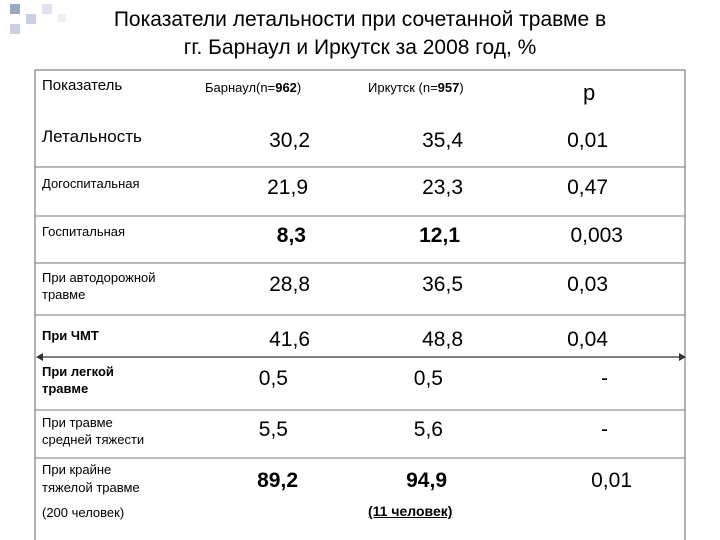  Describe the element at coordinates (360, 47) in the screenshot. I see `title-line: гг. Барнаул и Иркутск за 2008 год, %` at that location.